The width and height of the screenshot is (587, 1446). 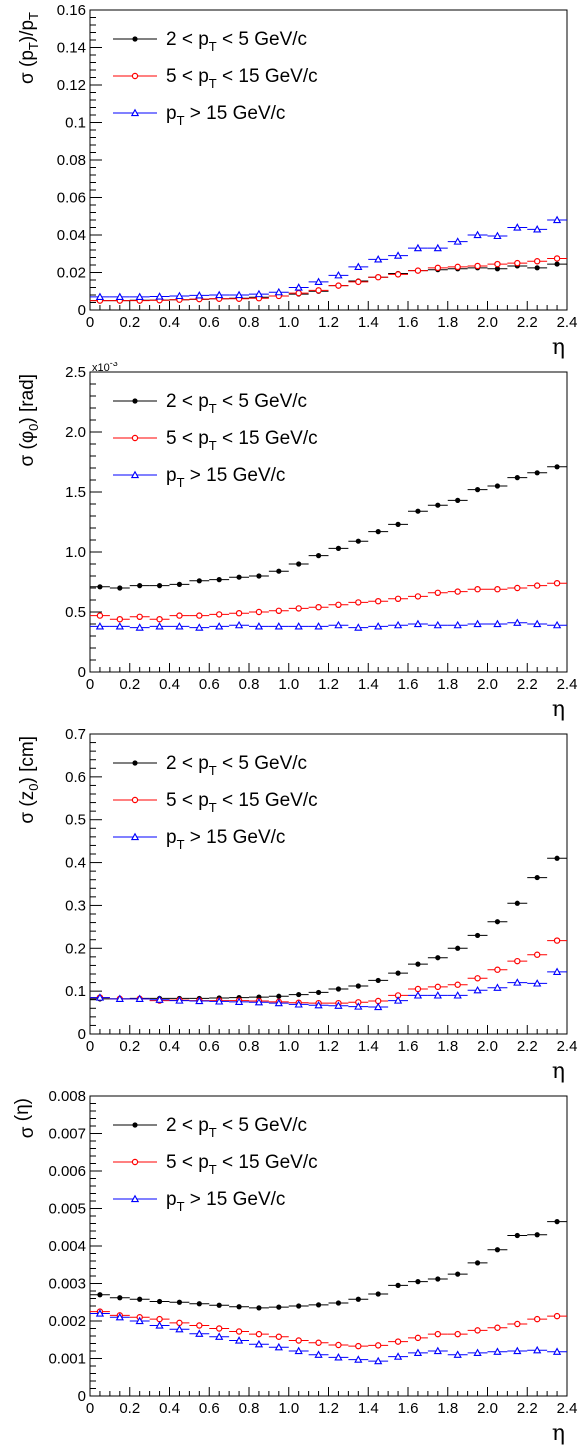 I want to click on y-tick-label: 0.006, so click(x=67, y=1171).